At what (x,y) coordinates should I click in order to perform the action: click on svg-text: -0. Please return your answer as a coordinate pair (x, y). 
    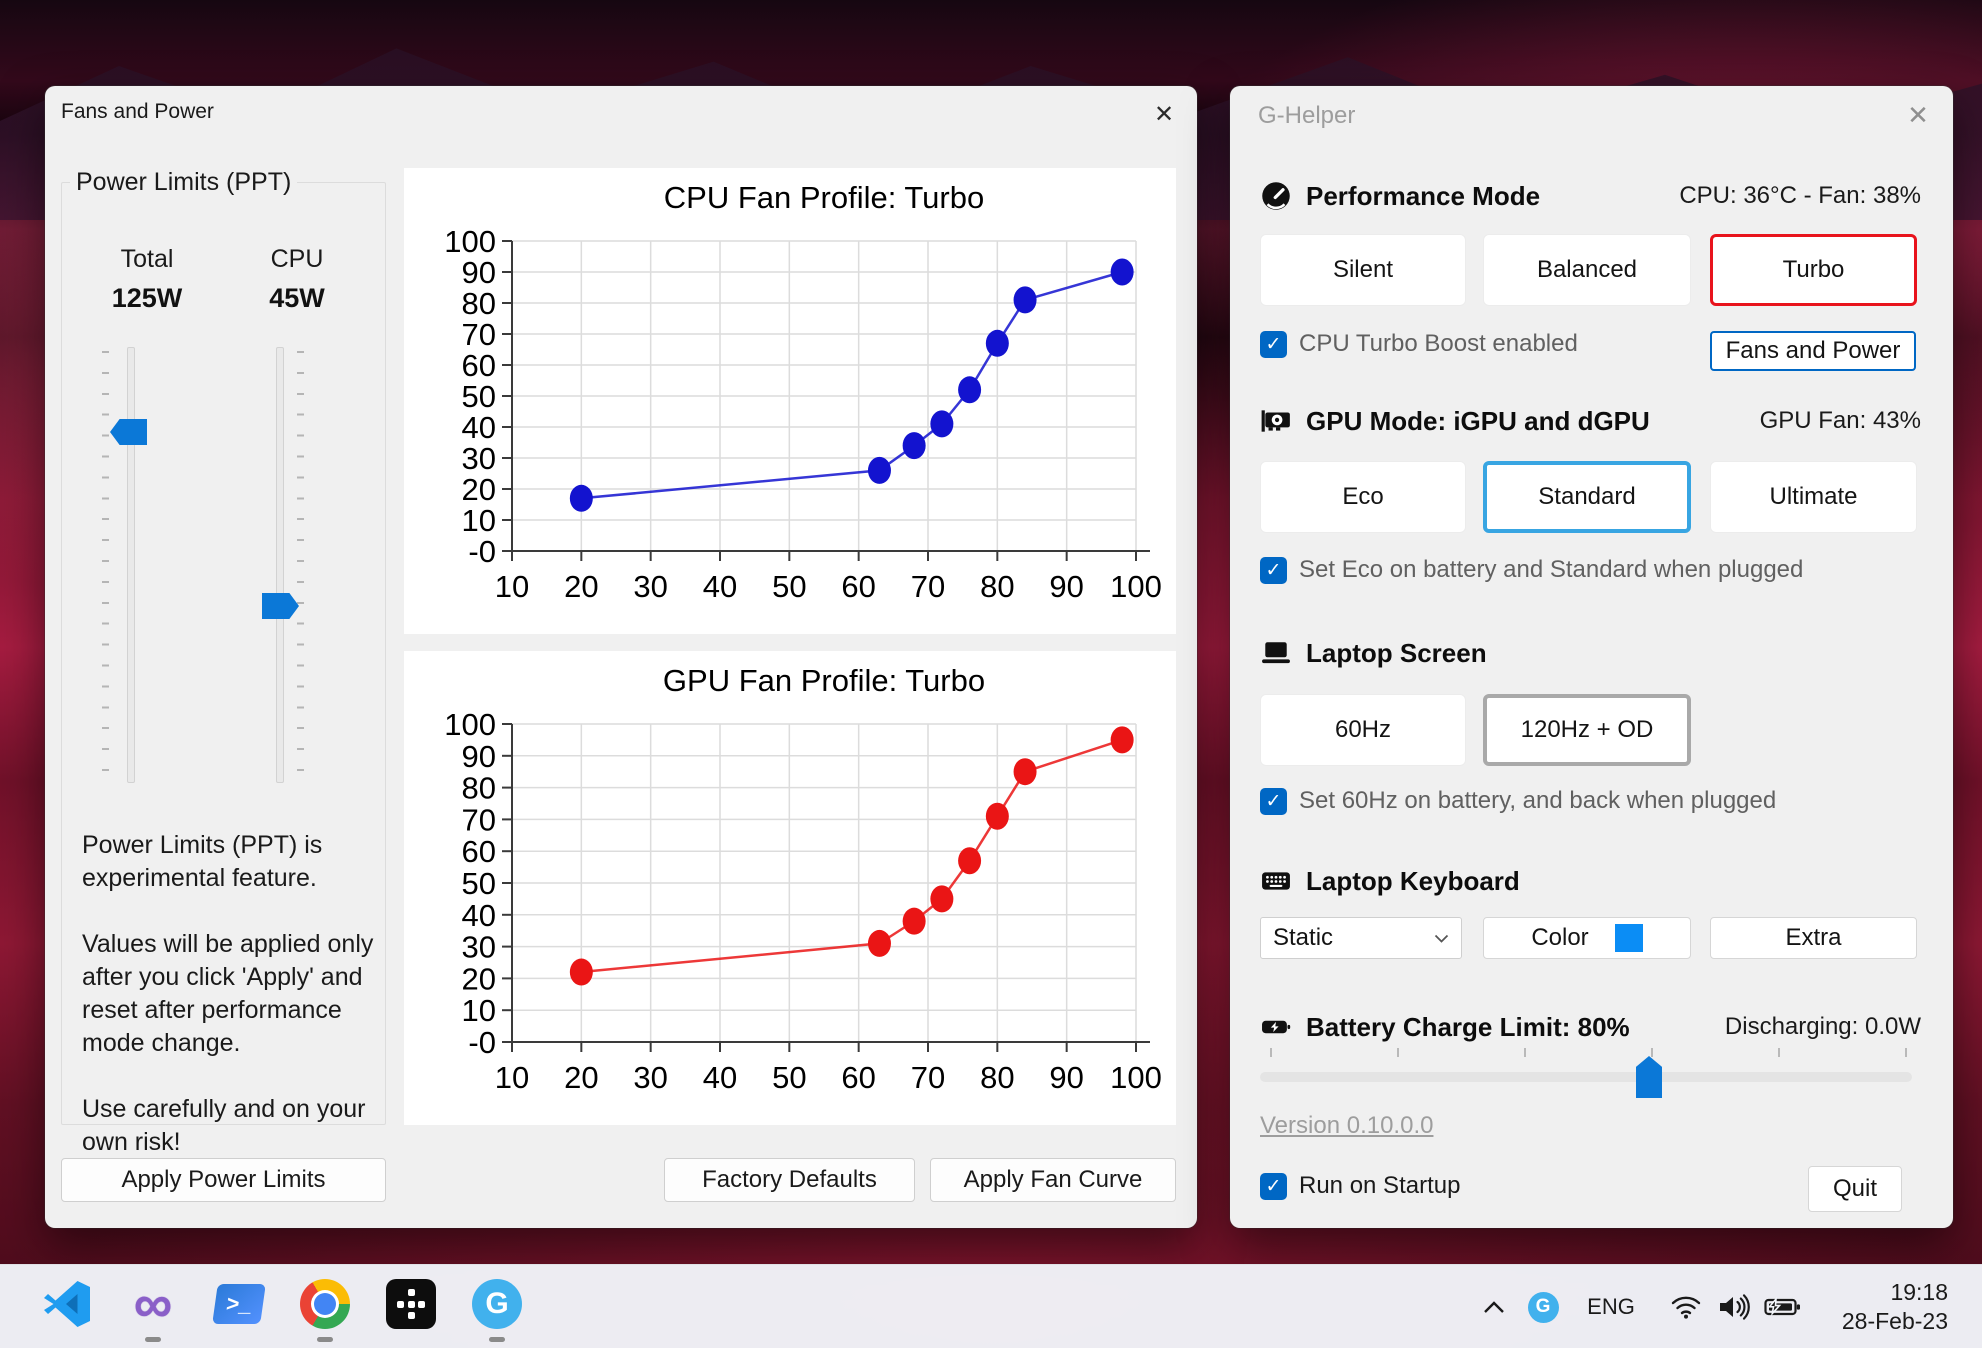
    Looking at the image, I should click on (482, 1042).